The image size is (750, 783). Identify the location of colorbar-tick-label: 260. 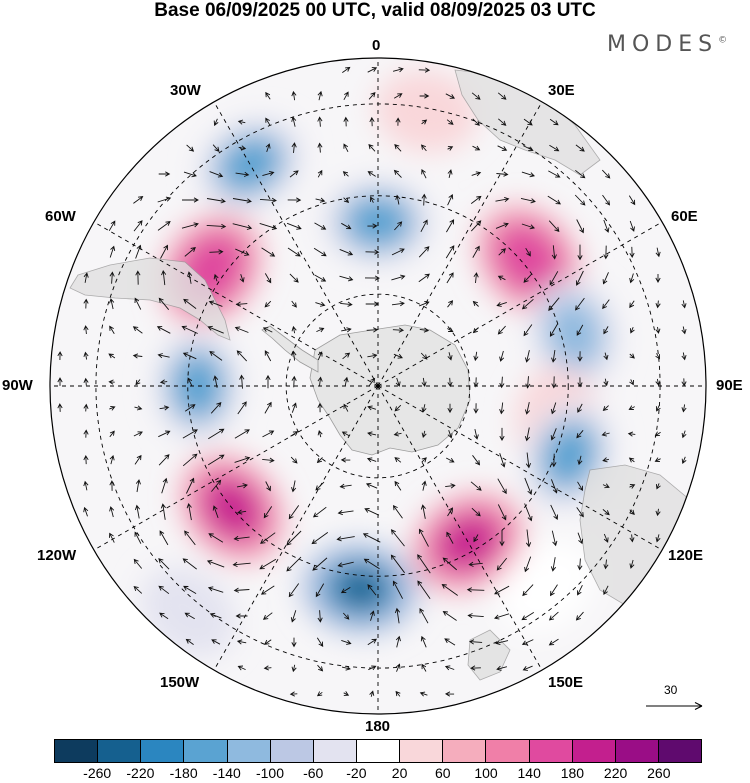
(659, 773).